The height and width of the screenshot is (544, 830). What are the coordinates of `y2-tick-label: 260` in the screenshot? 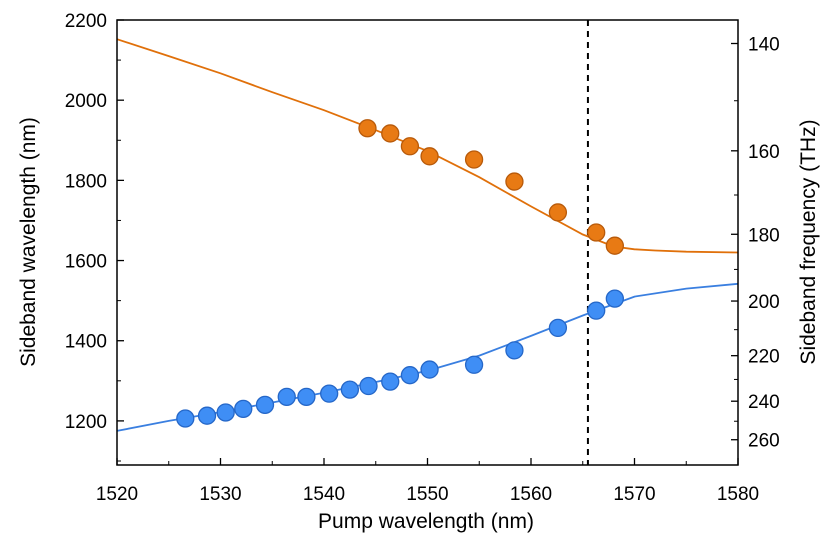 It's located at (764, 441).